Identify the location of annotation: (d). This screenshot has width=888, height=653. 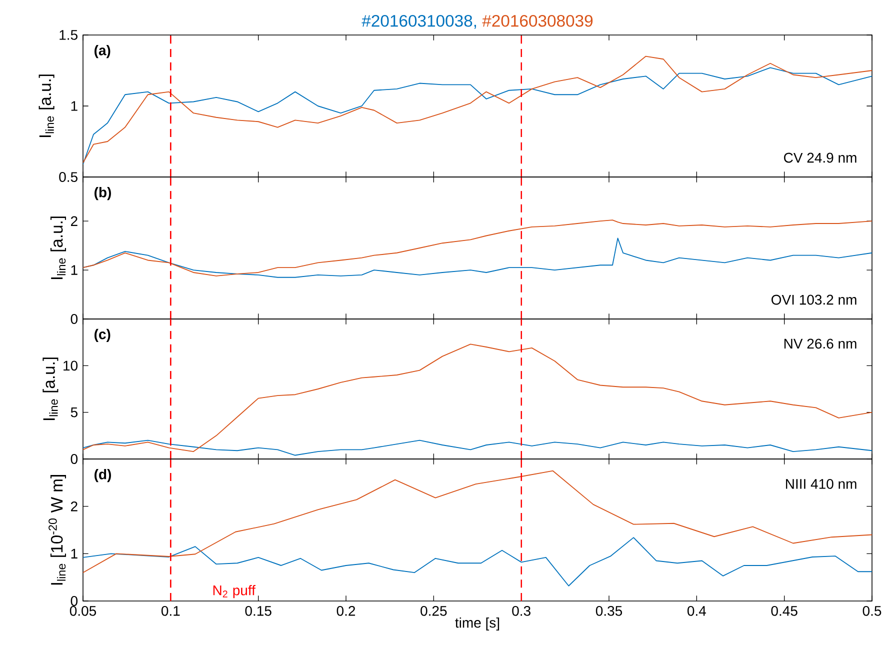
(102, 475).